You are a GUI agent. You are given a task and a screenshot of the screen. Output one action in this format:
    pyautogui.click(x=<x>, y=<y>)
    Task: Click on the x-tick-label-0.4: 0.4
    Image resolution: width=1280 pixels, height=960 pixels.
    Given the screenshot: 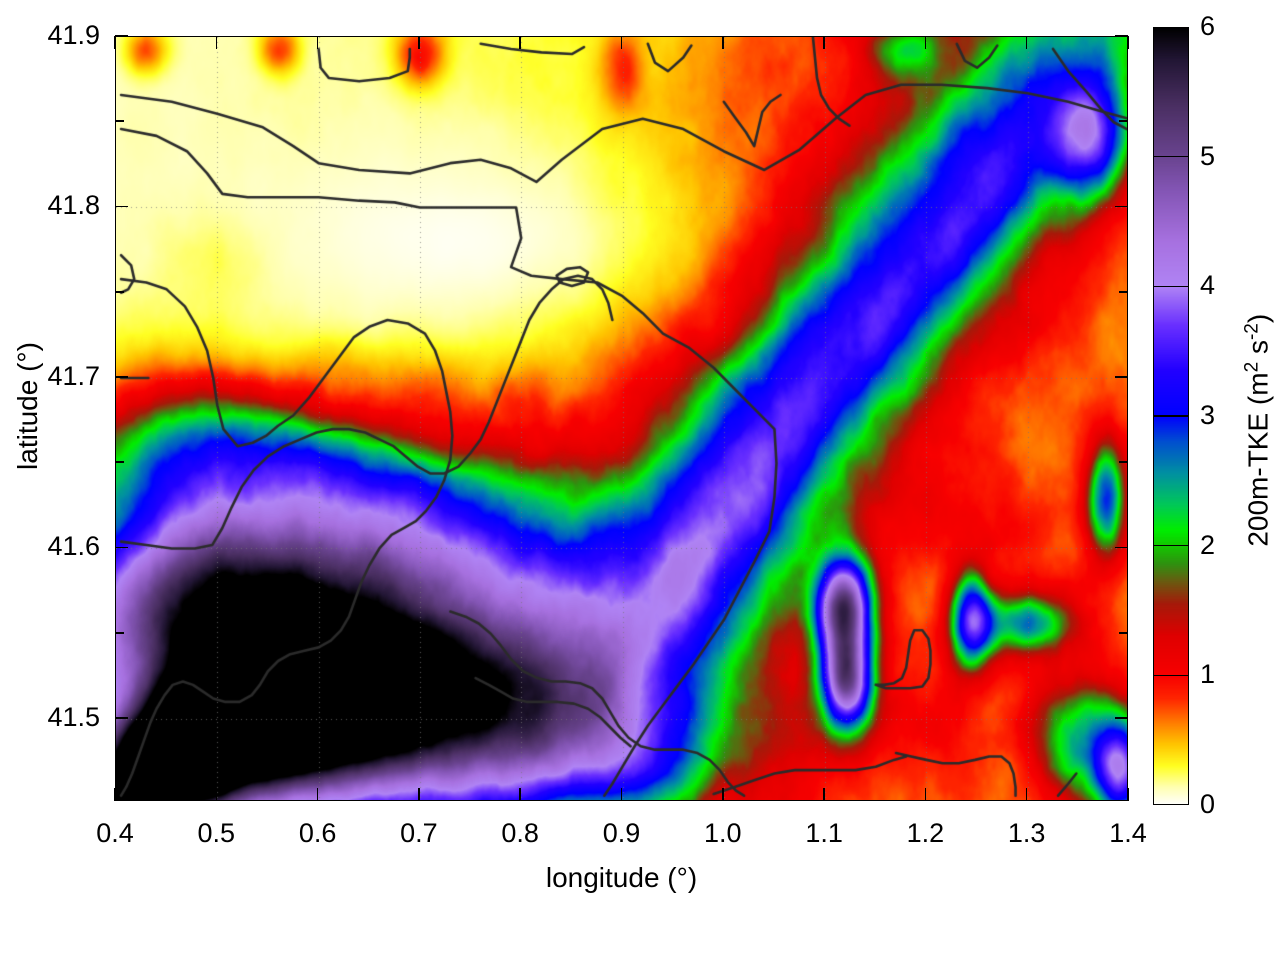 What is the action you would take?
    pyautogui.click(x=115, y=833)
    